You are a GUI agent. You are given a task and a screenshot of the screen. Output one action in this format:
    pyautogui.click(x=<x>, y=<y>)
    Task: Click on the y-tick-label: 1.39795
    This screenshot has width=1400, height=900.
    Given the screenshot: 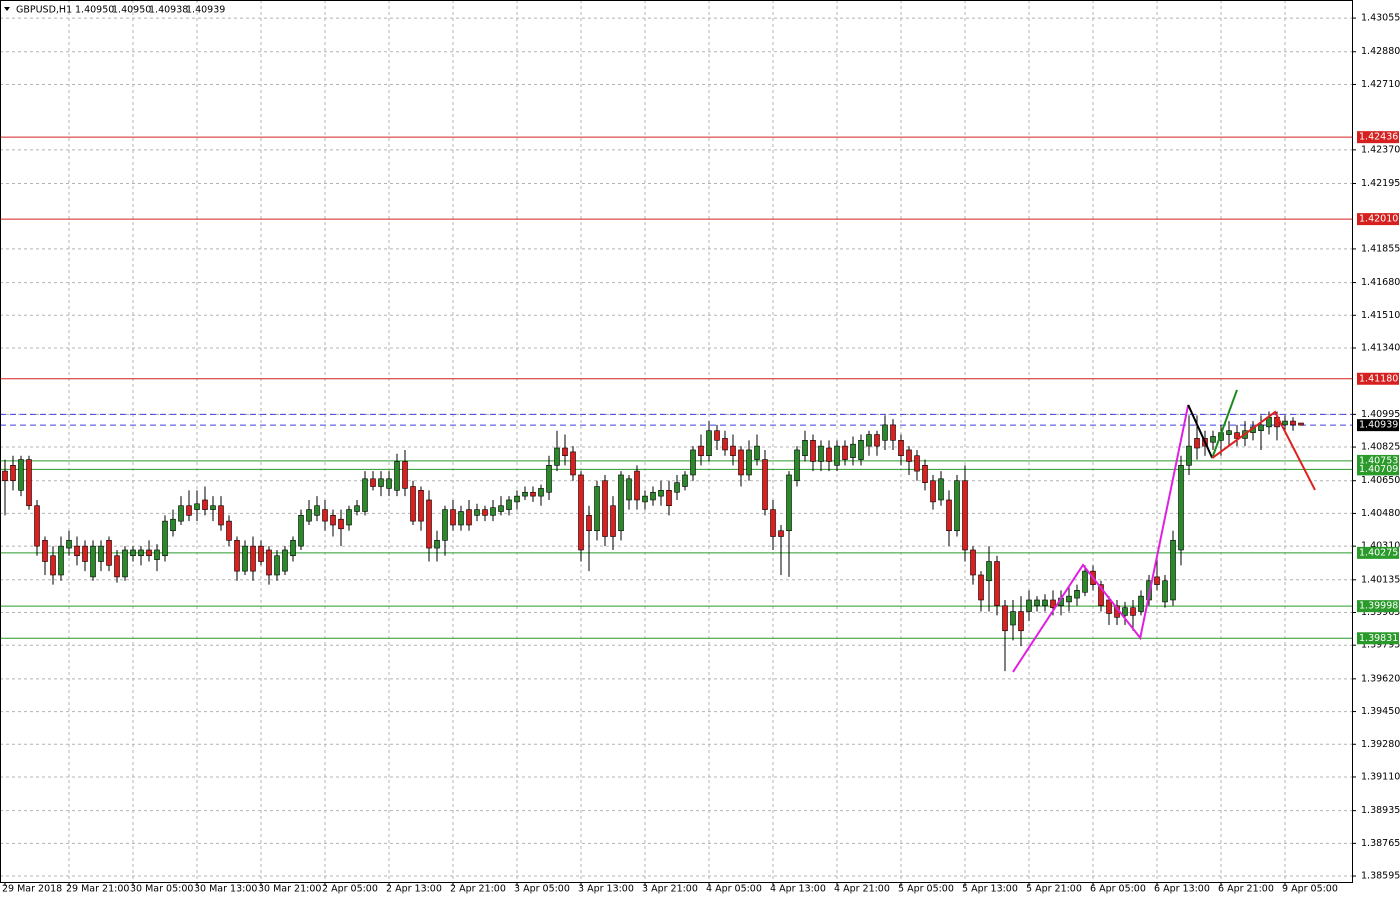 What is the action you would take?
    pyautogui.click(x=1380, y=645)
    